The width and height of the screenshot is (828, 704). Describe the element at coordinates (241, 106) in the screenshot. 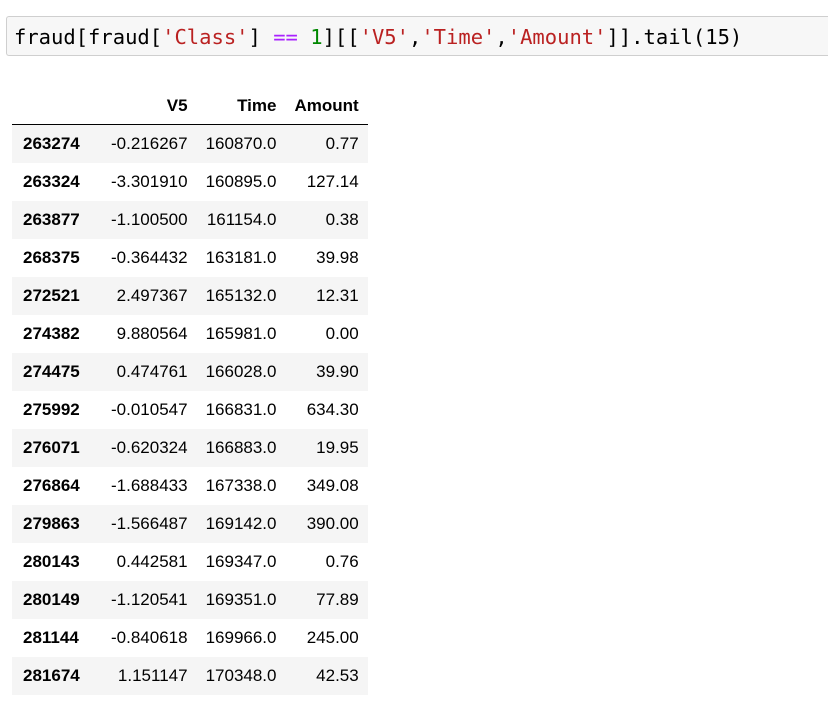

I see `column-header-time: Time` at that location.